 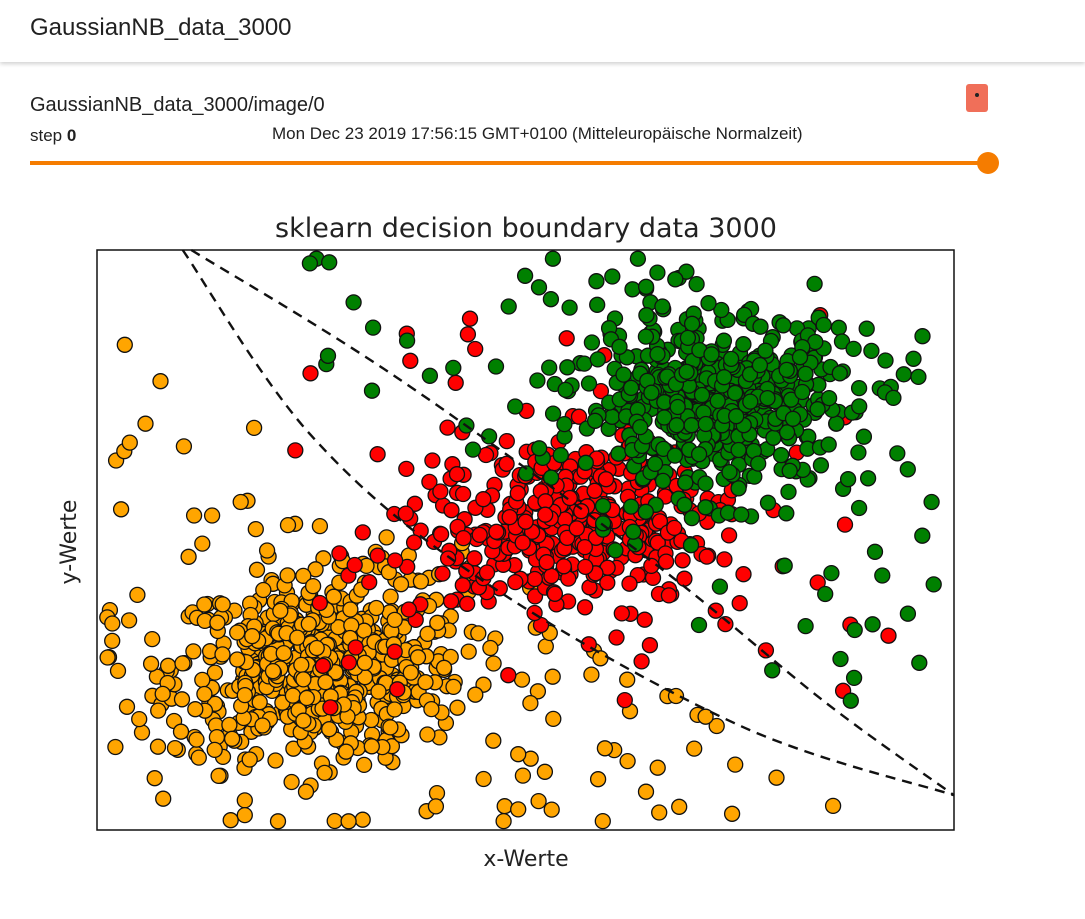 I want to click on step-slider-track, so click(x=509, y=163).